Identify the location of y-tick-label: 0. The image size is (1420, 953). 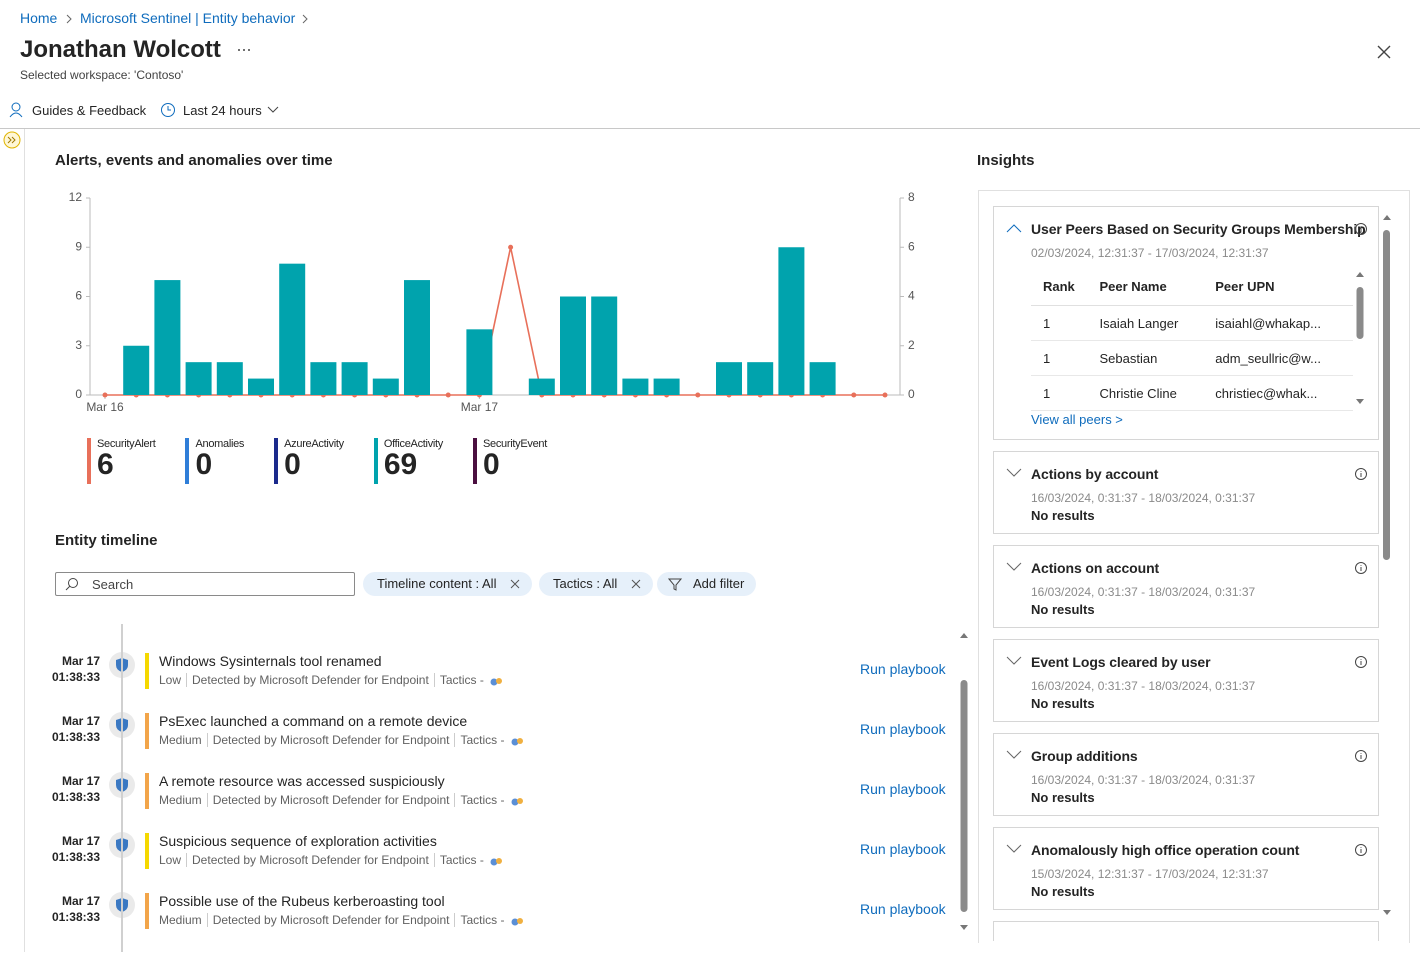
(78, 394).